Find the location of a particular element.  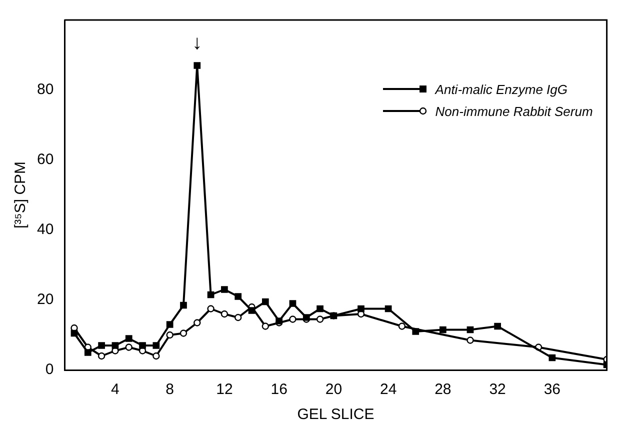

x-tick-label: 4 is located at coordinates (115, 389).